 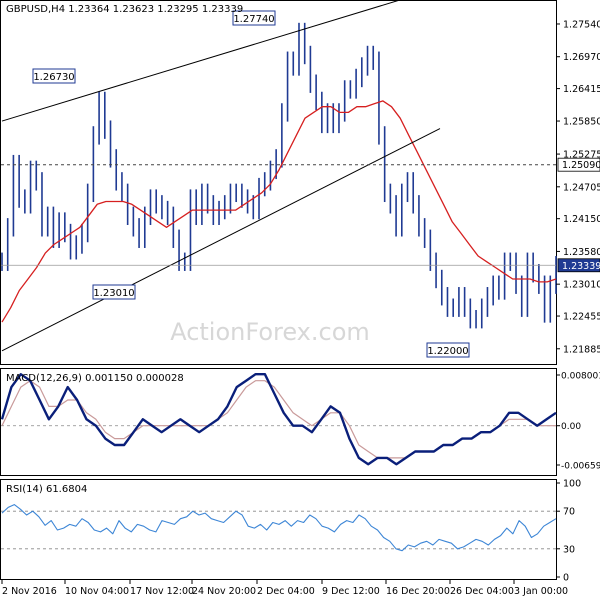 What do you see at coordinates (581, 89) in the screenshot?
I see `price-axis-label: 1.26415` at bounding box center [581, 89].